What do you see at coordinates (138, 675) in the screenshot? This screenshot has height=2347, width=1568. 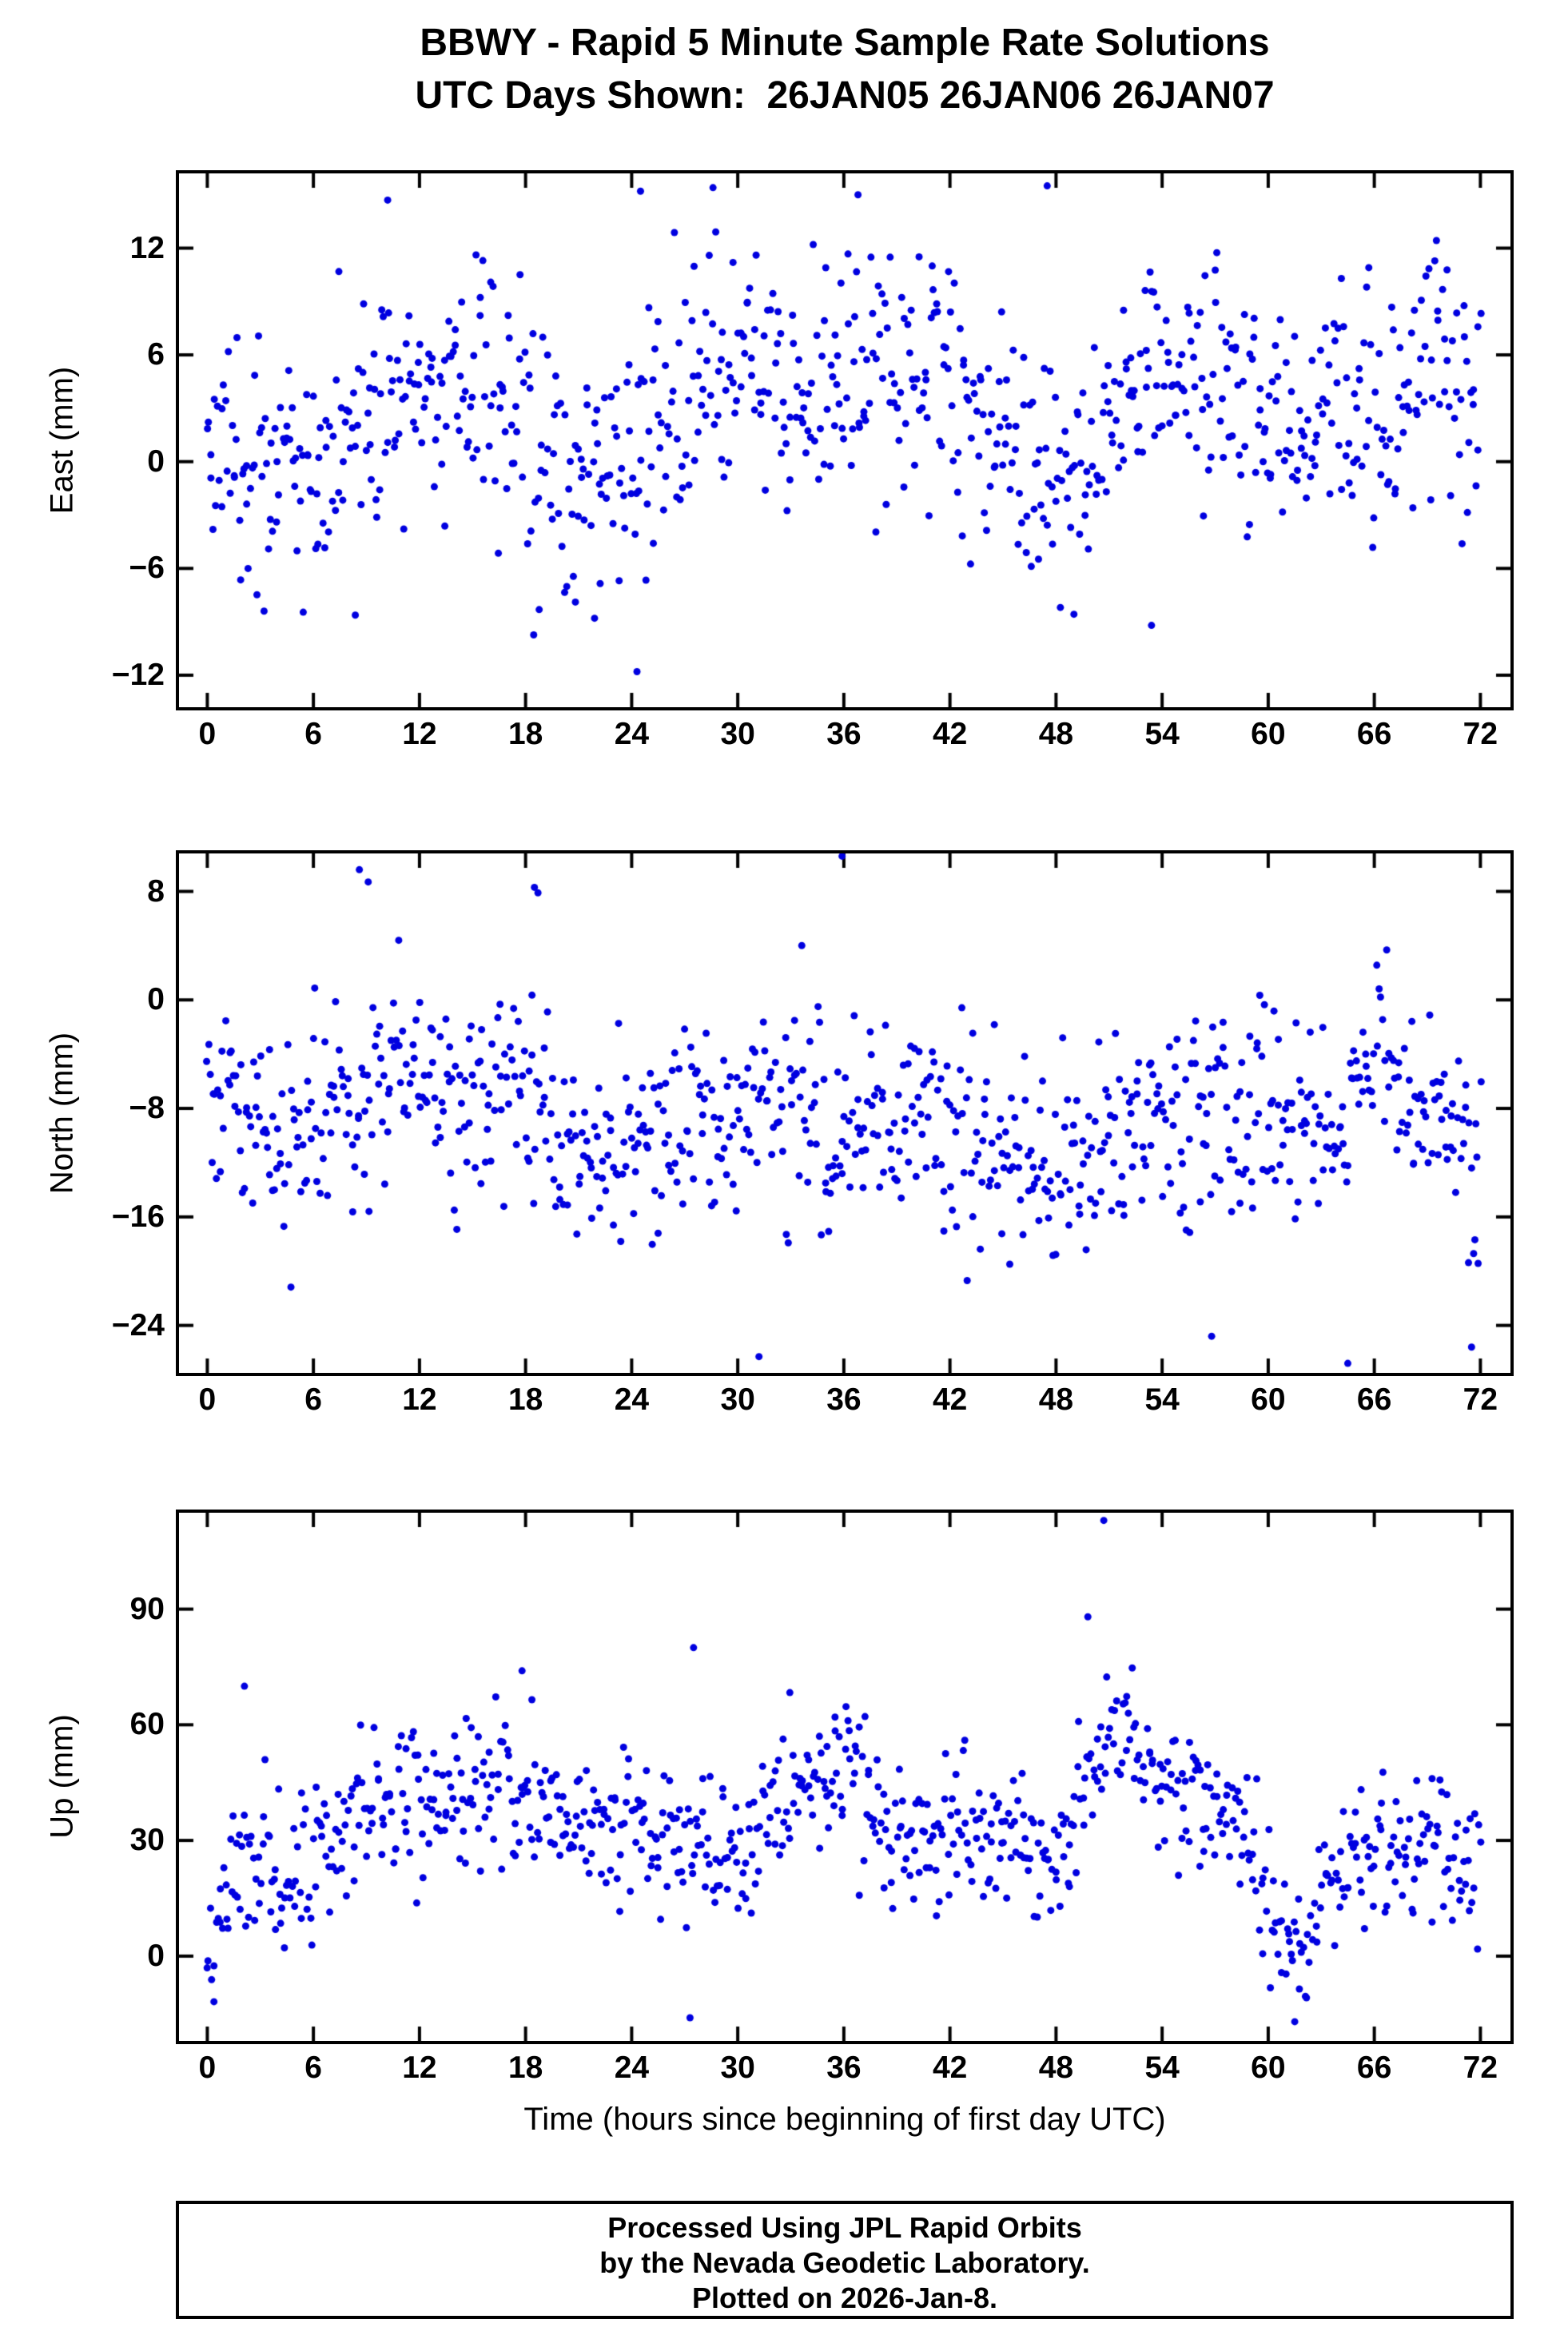 I see `y-tick-label: −12` at bounding box center [138, 675].